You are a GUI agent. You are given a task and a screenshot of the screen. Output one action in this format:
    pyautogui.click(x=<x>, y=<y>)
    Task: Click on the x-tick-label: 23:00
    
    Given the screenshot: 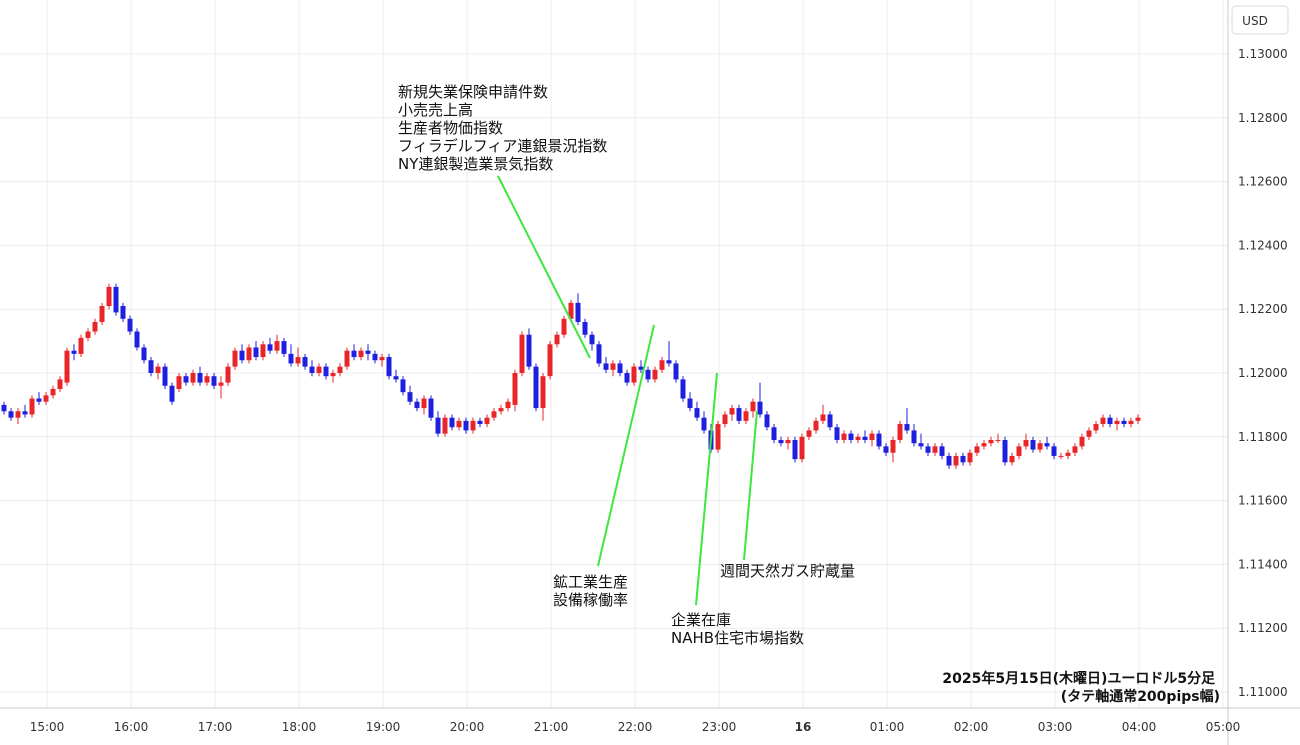 What is the action you would take?
    pyautogui.click(x=719, y=727)
    